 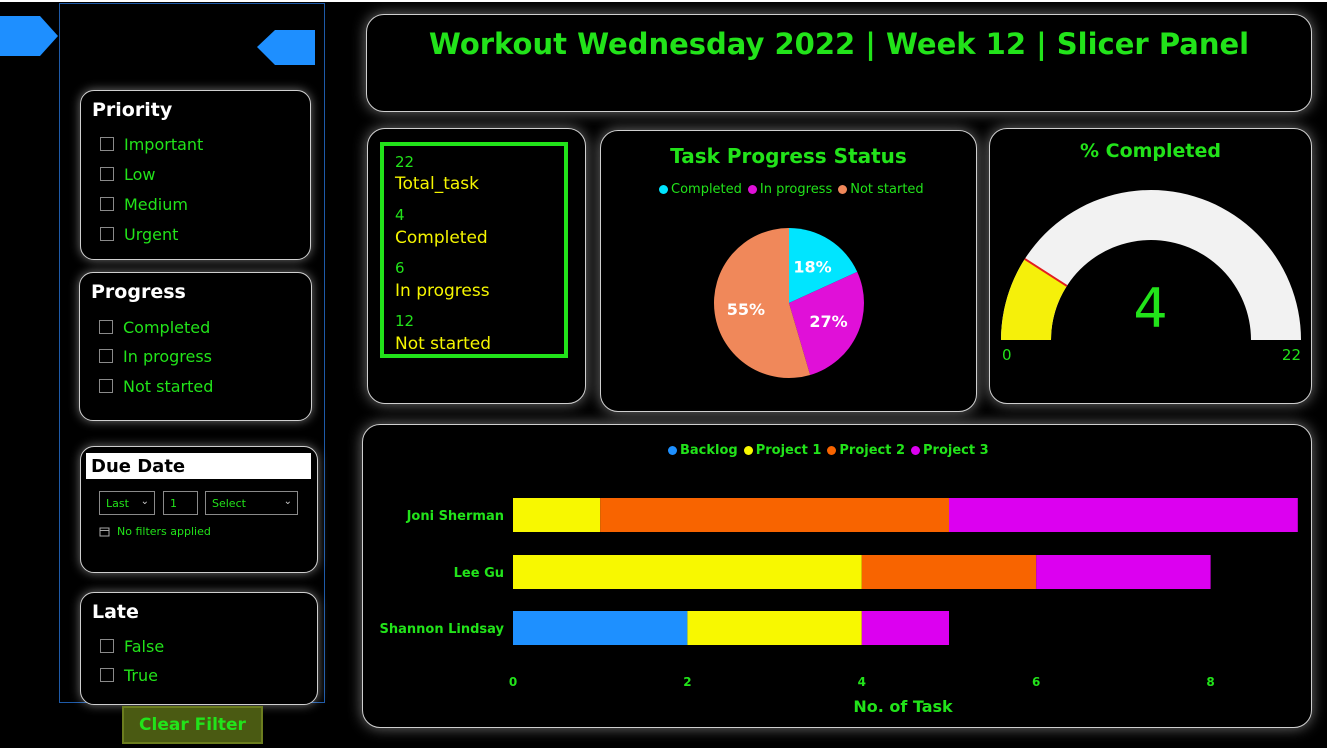 What do you see at coordinates (195, 175) in the screenshot?
I see `priority-slicer: Priority Important Low Medium Urgent` at bounding box center [195, 175].